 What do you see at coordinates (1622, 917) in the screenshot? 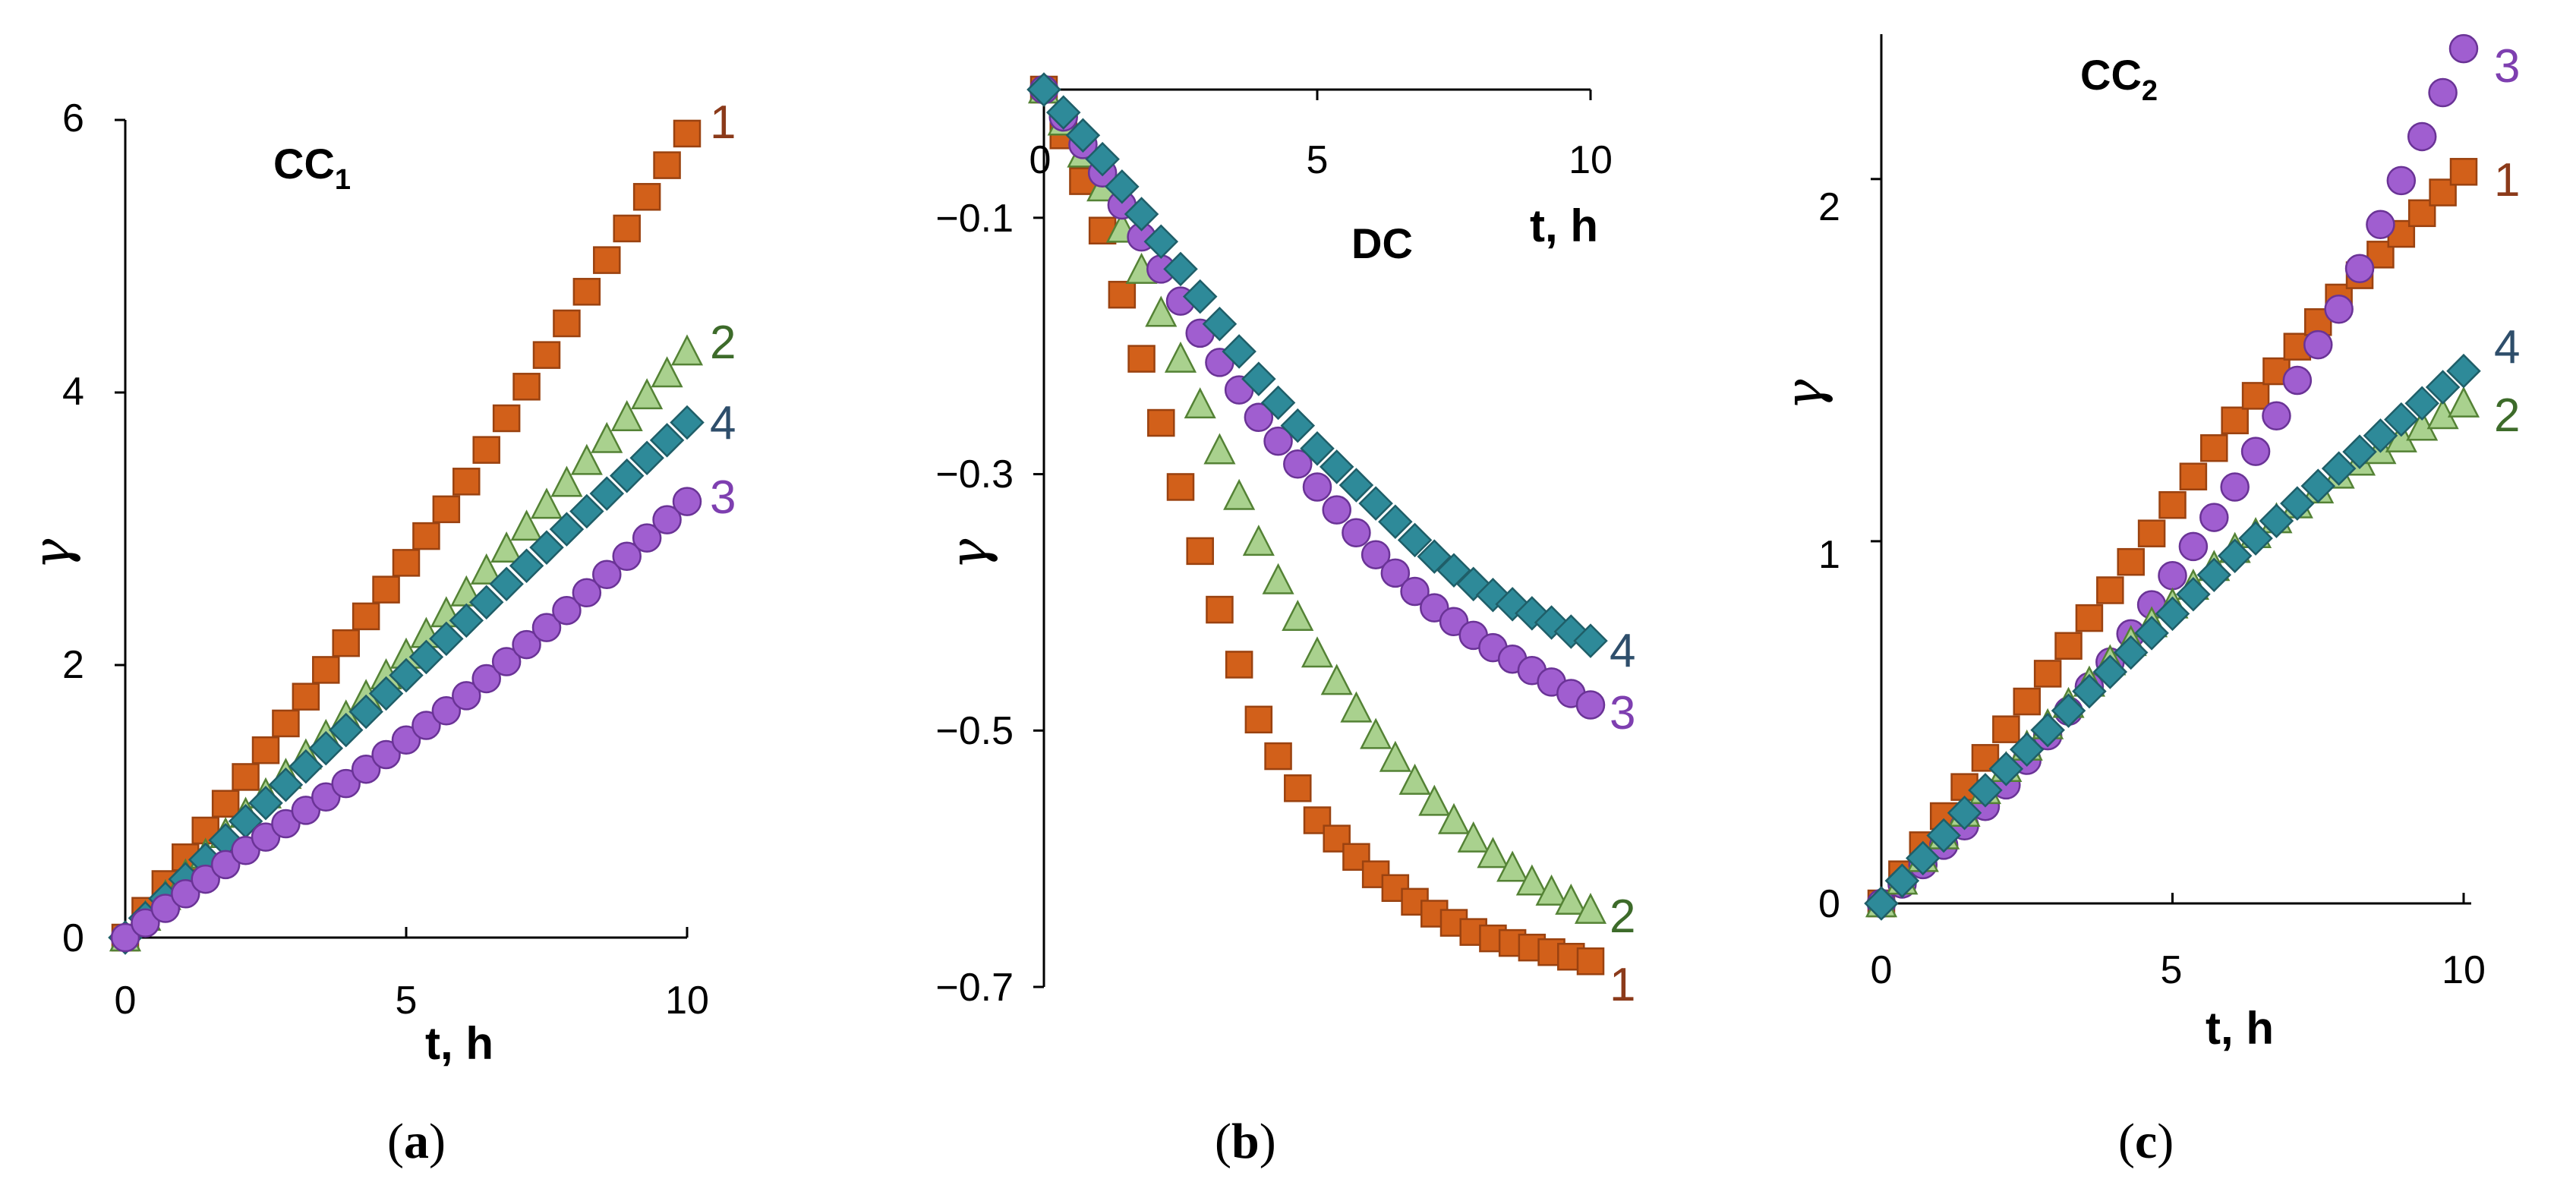
I see `panel-b-series-label-2: 2` at bounding box center [1622, 917].